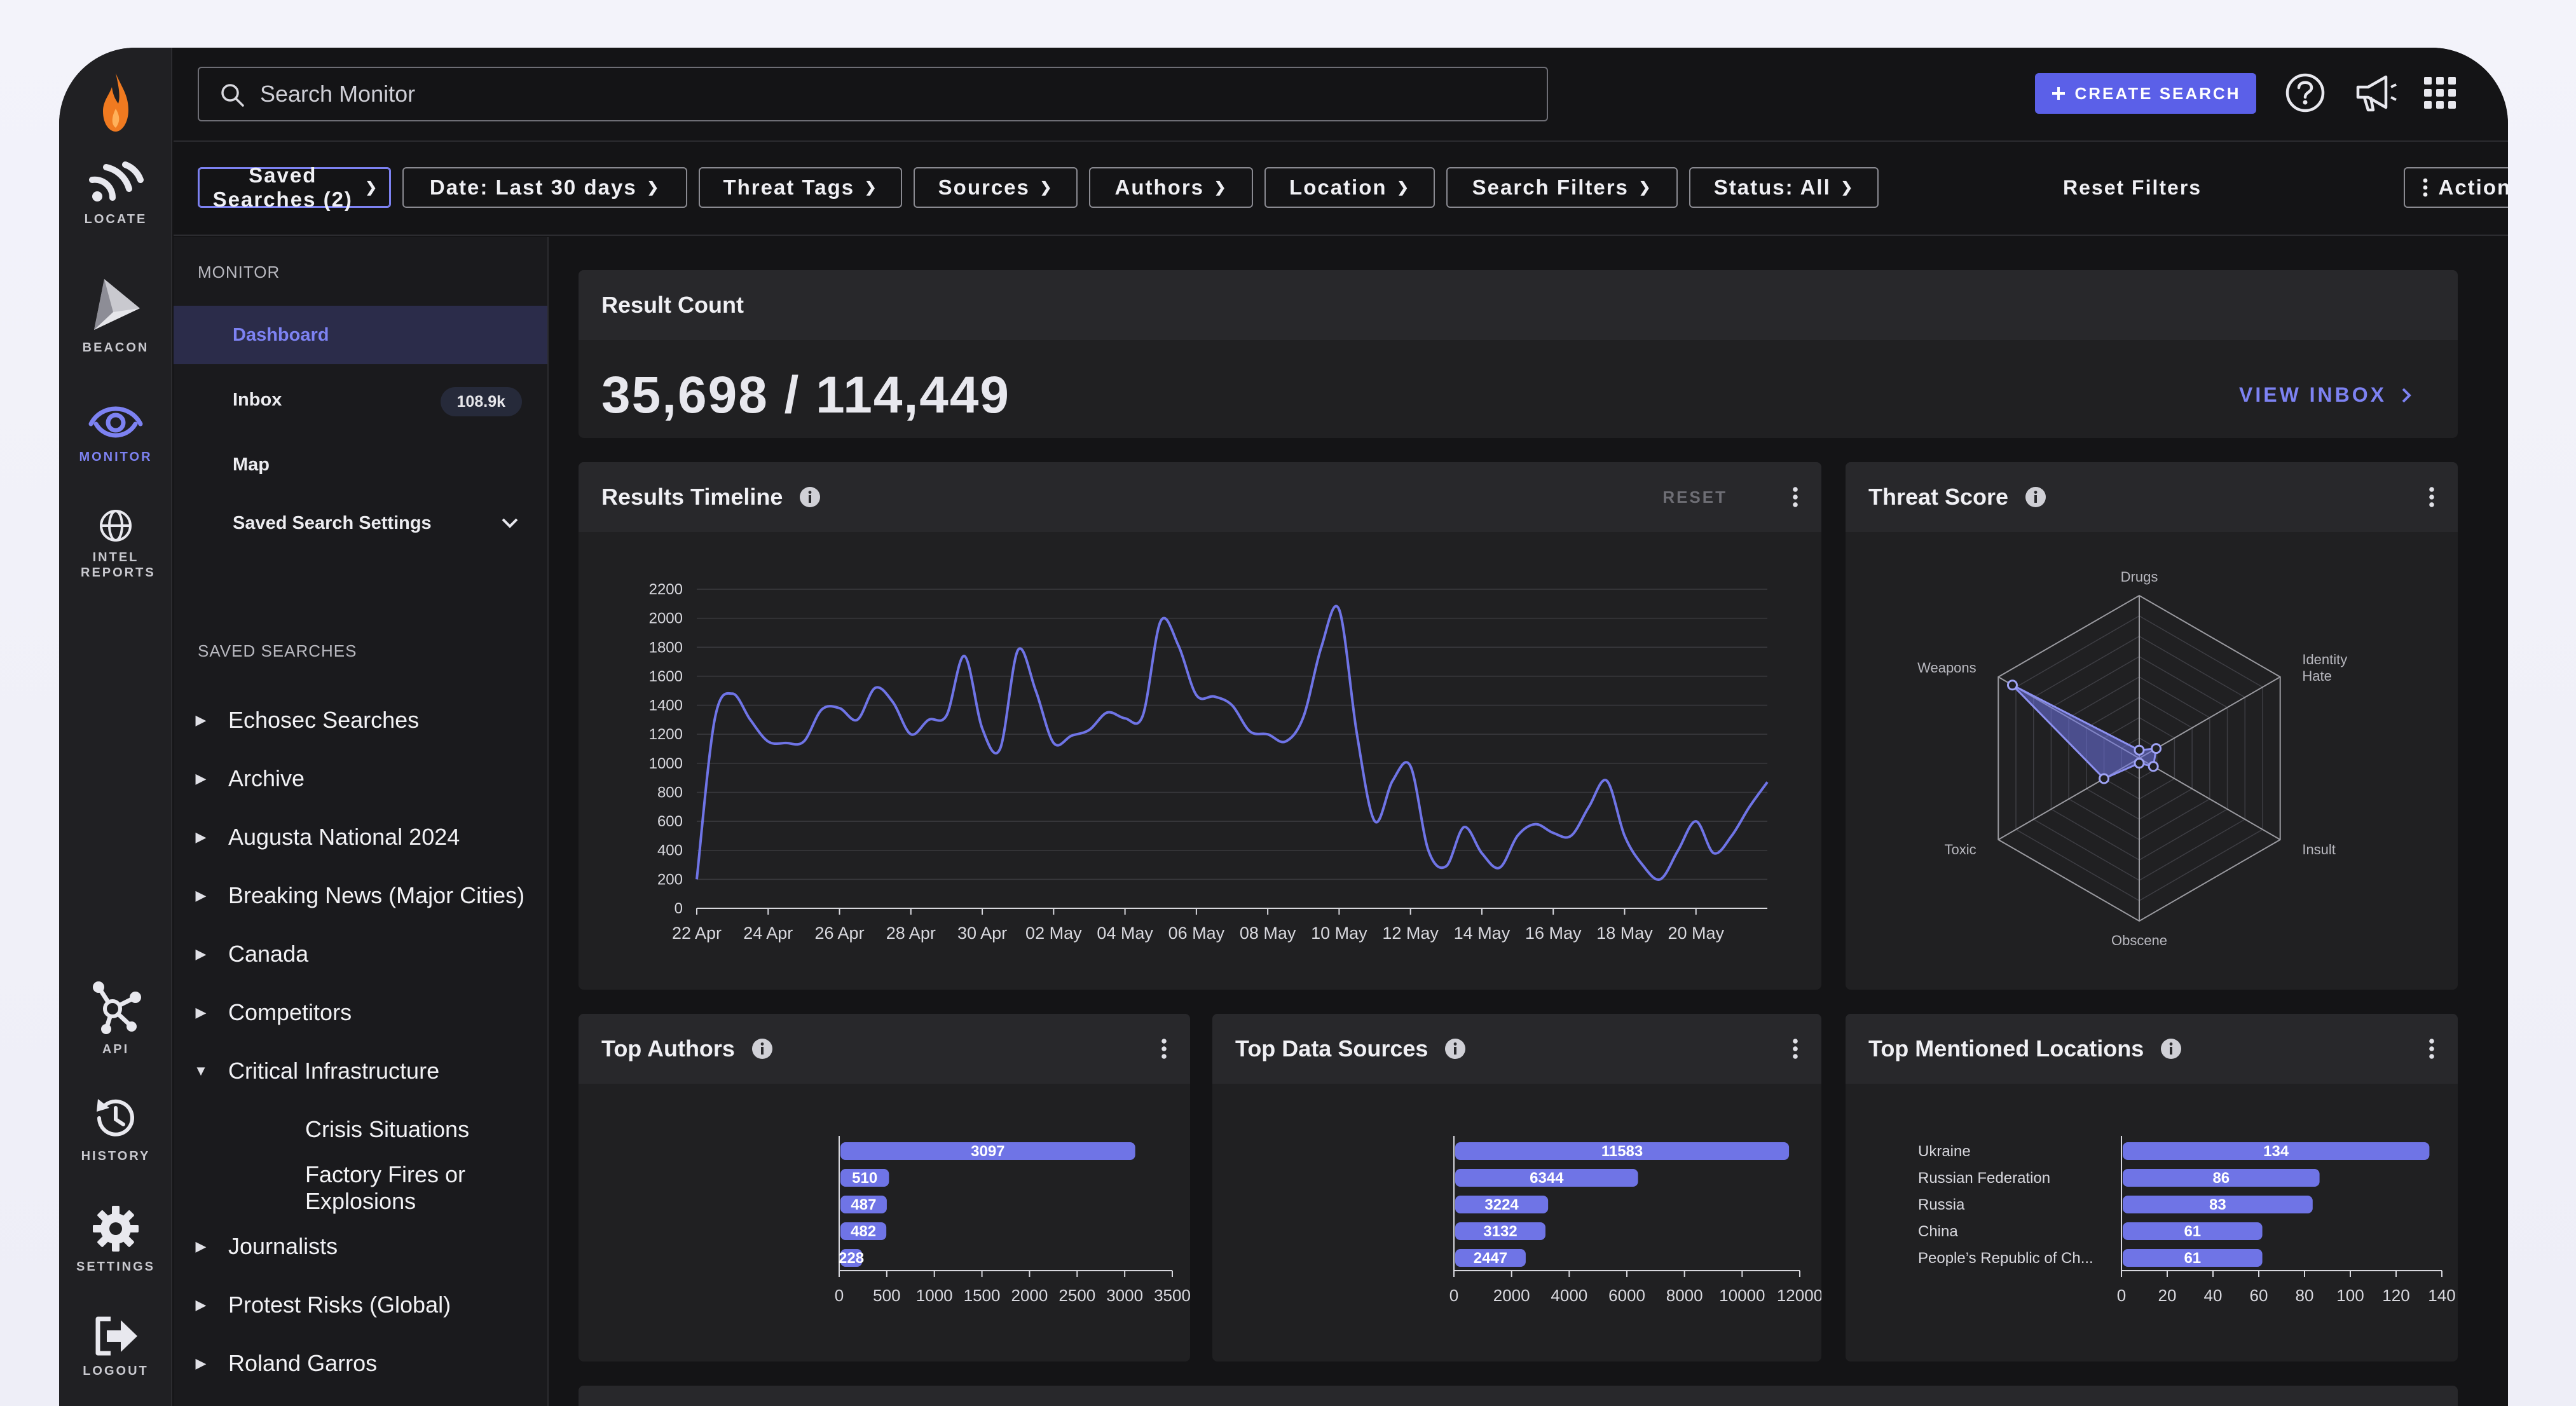 The height and width of the screenshot is (1406, 2576). What do you see at coordinates (317, 837) in the screenshot?
I see `saved-augusta: ▶ Augusta National 2024` at bounding box center [317, 837].